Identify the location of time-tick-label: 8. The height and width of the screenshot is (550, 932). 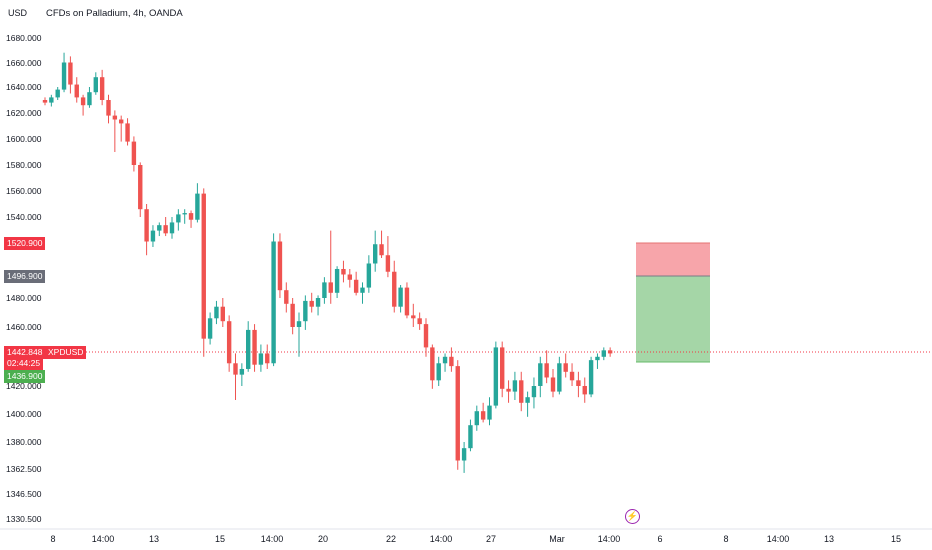
(726, 539).